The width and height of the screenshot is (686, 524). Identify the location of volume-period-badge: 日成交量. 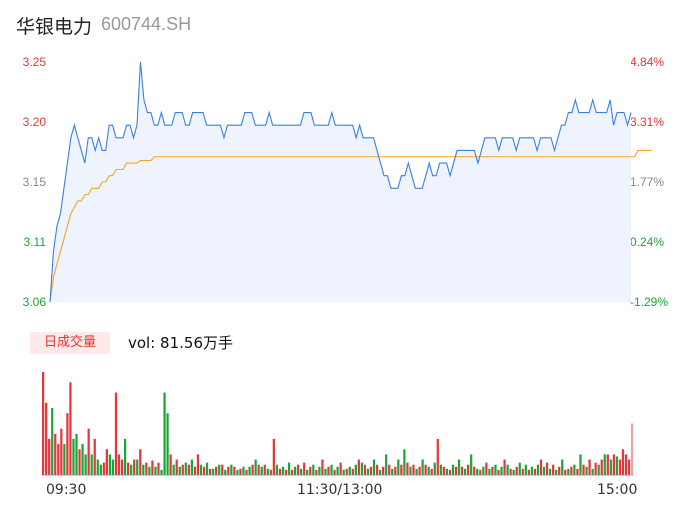
(70, 343).